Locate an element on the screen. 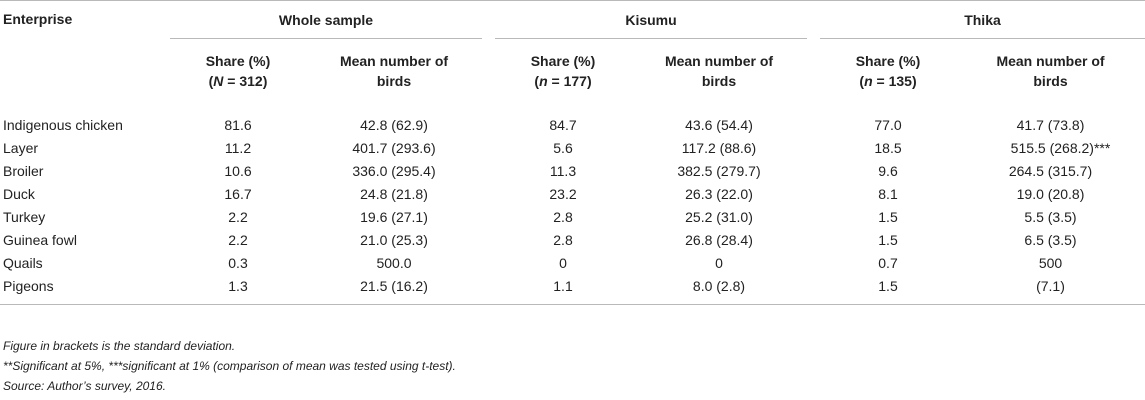  cell-ws-share: 81.6 is located at coordinates (238, 124).